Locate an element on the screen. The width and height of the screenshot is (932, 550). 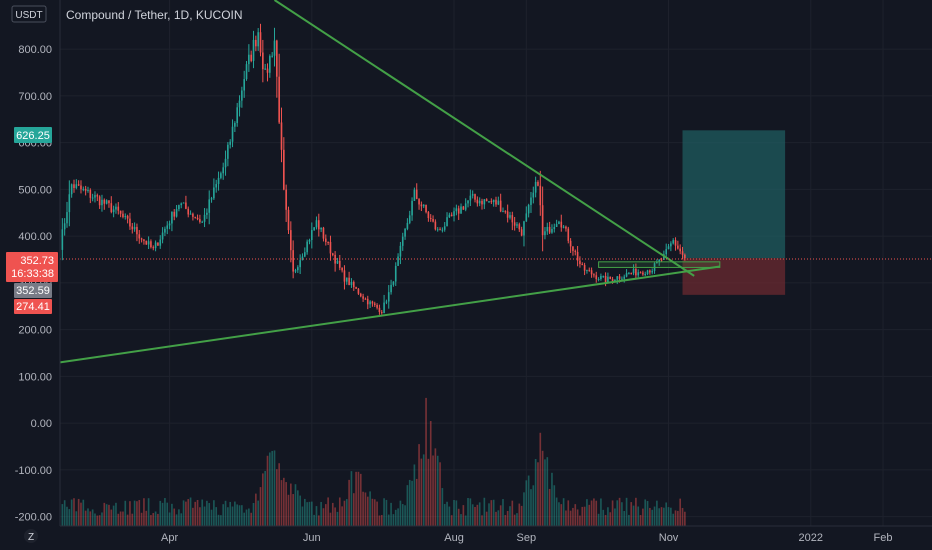
scale-button: Z is located at coordinates (31, 536).